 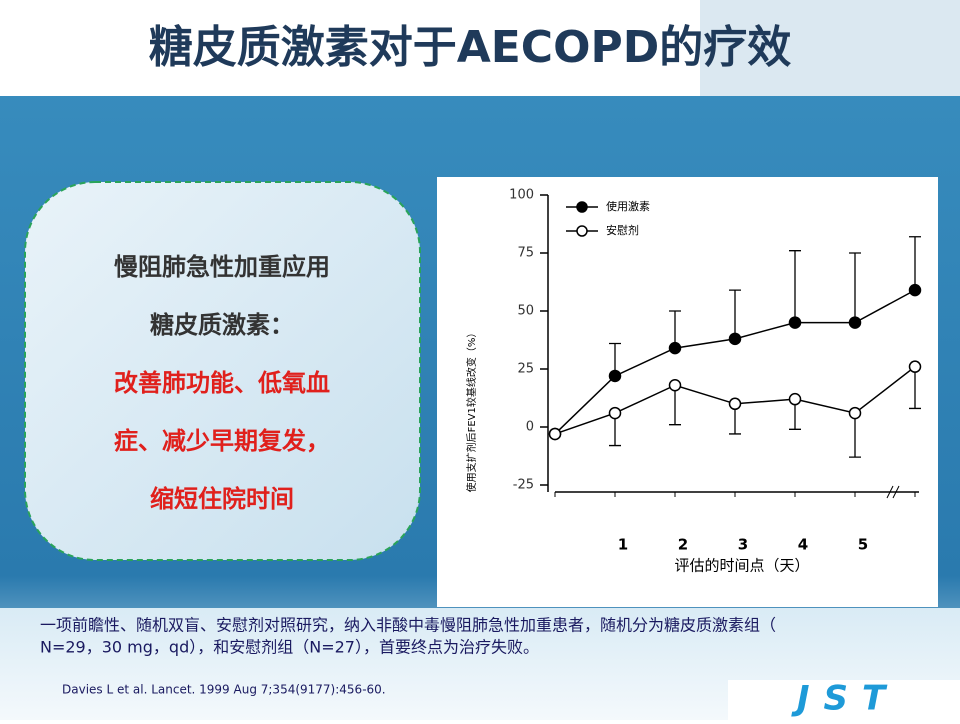 I want to click on x-tick-label: 2, so click(x=683, y=545).